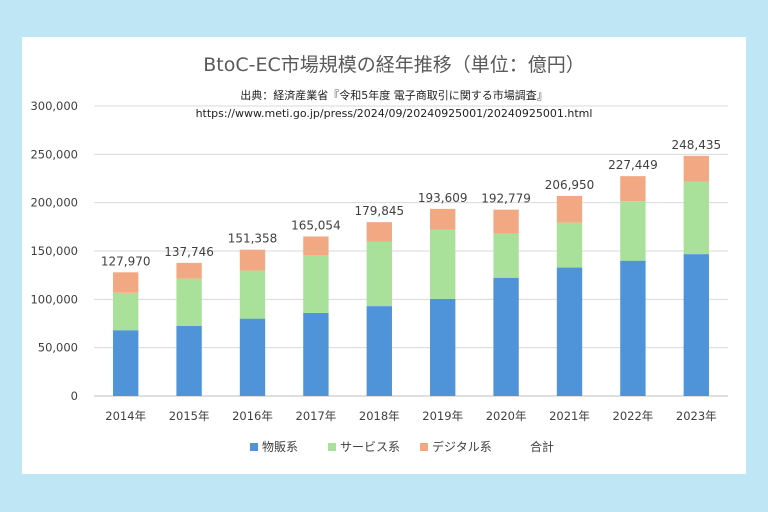 The image size is (768, 512). Describe the element at coordinates (696, 145) in the screenshot. I see `total-label: 248,435` at that location.